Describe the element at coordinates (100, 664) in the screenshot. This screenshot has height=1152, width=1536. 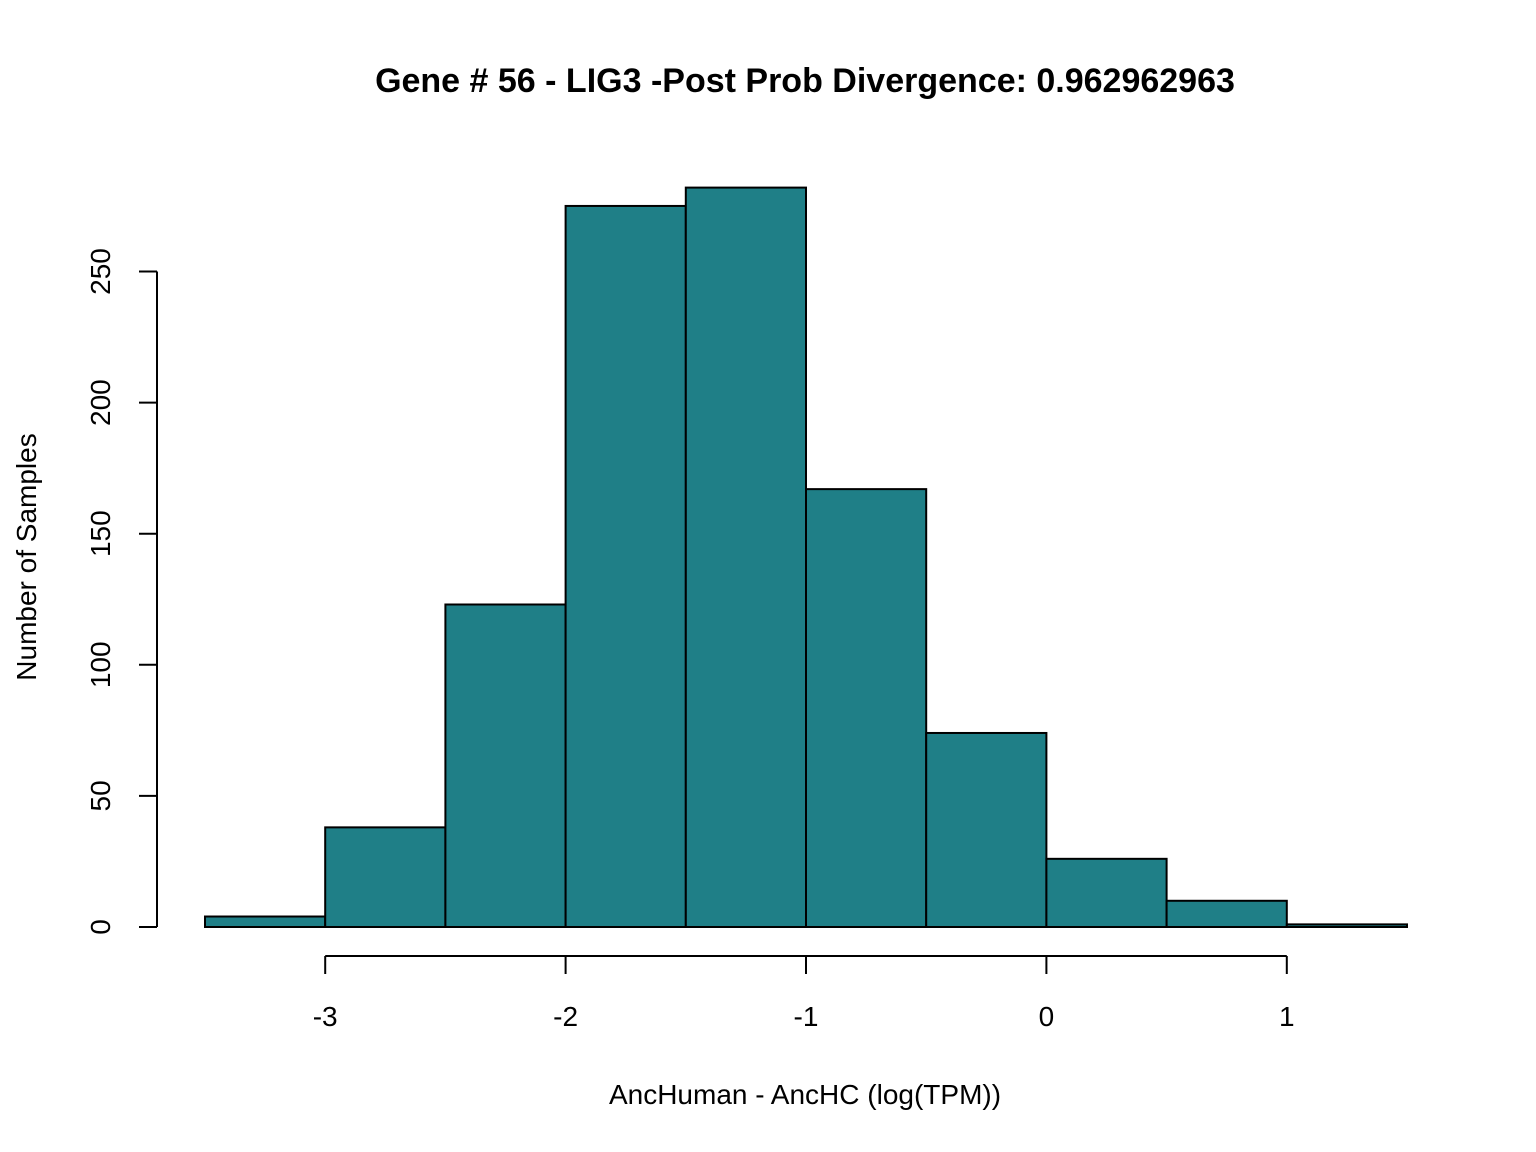
I see `y-tick-label: 100` at that location.